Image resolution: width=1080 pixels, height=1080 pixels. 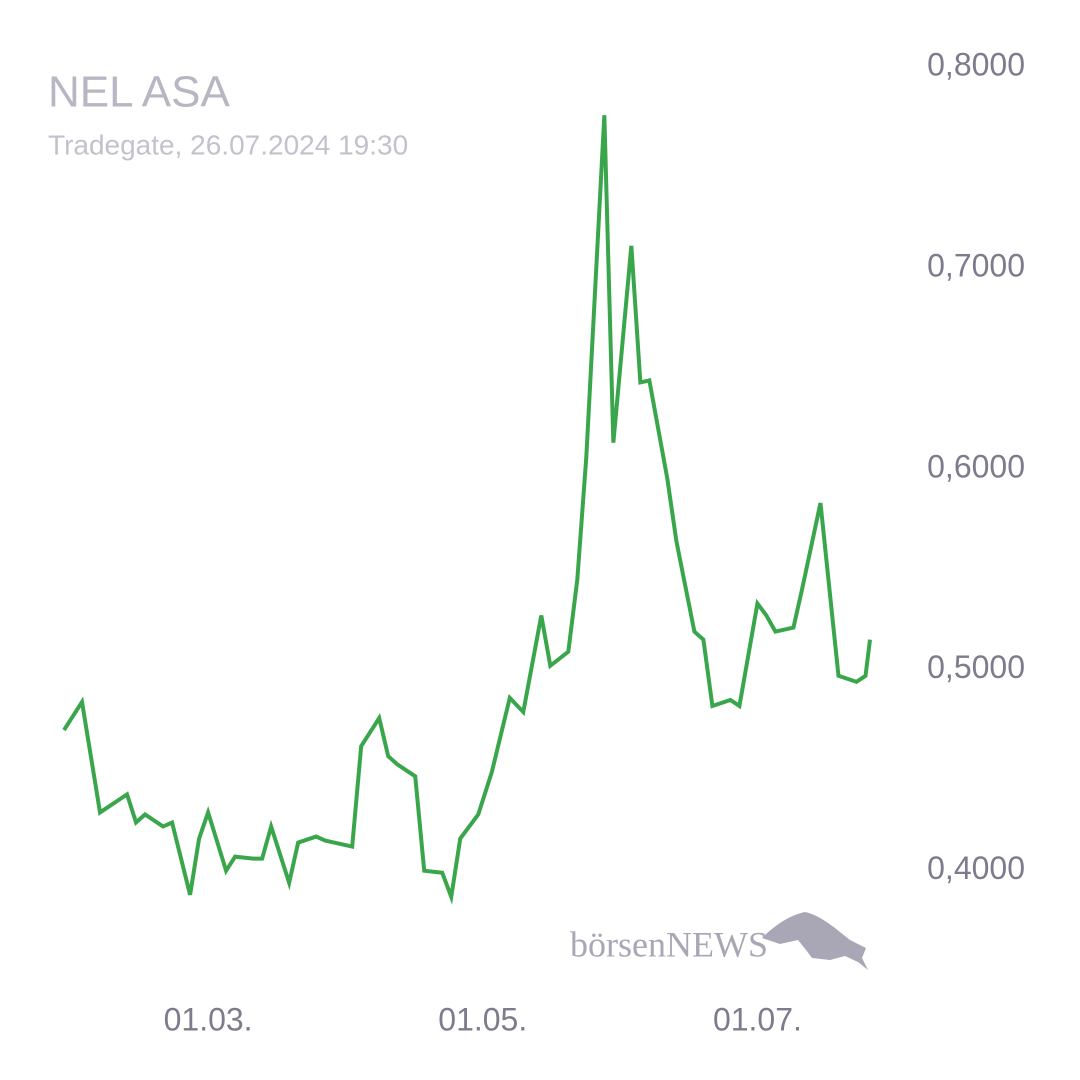 I want to click on watermark-text: börsenNEWS, so click(x=669, y=944).